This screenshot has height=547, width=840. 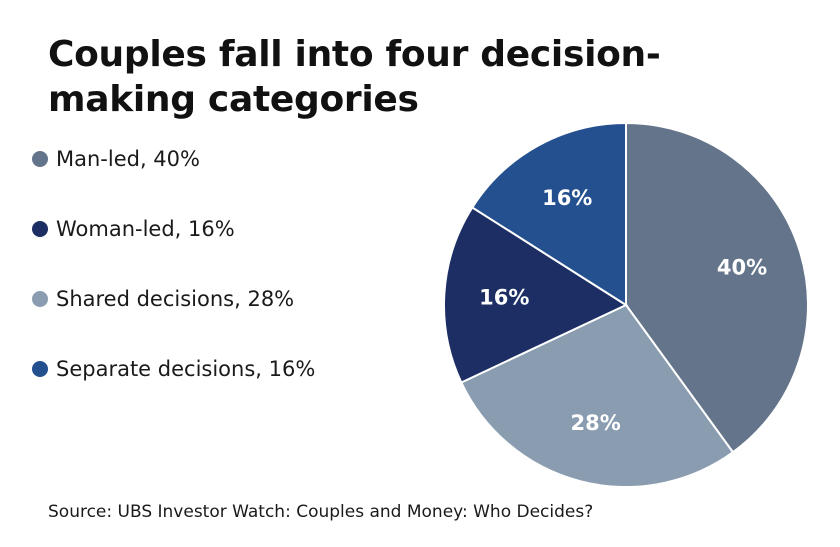 What do you see at coordinates (597, 394) in the screenshot?
I see `pie-slice-shared-decisions` at bounding box center [597, 394].